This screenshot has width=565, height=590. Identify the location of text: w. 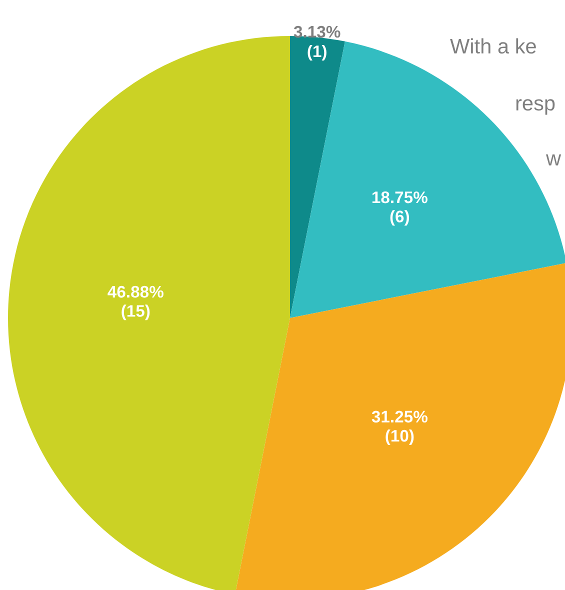
(554, 160).